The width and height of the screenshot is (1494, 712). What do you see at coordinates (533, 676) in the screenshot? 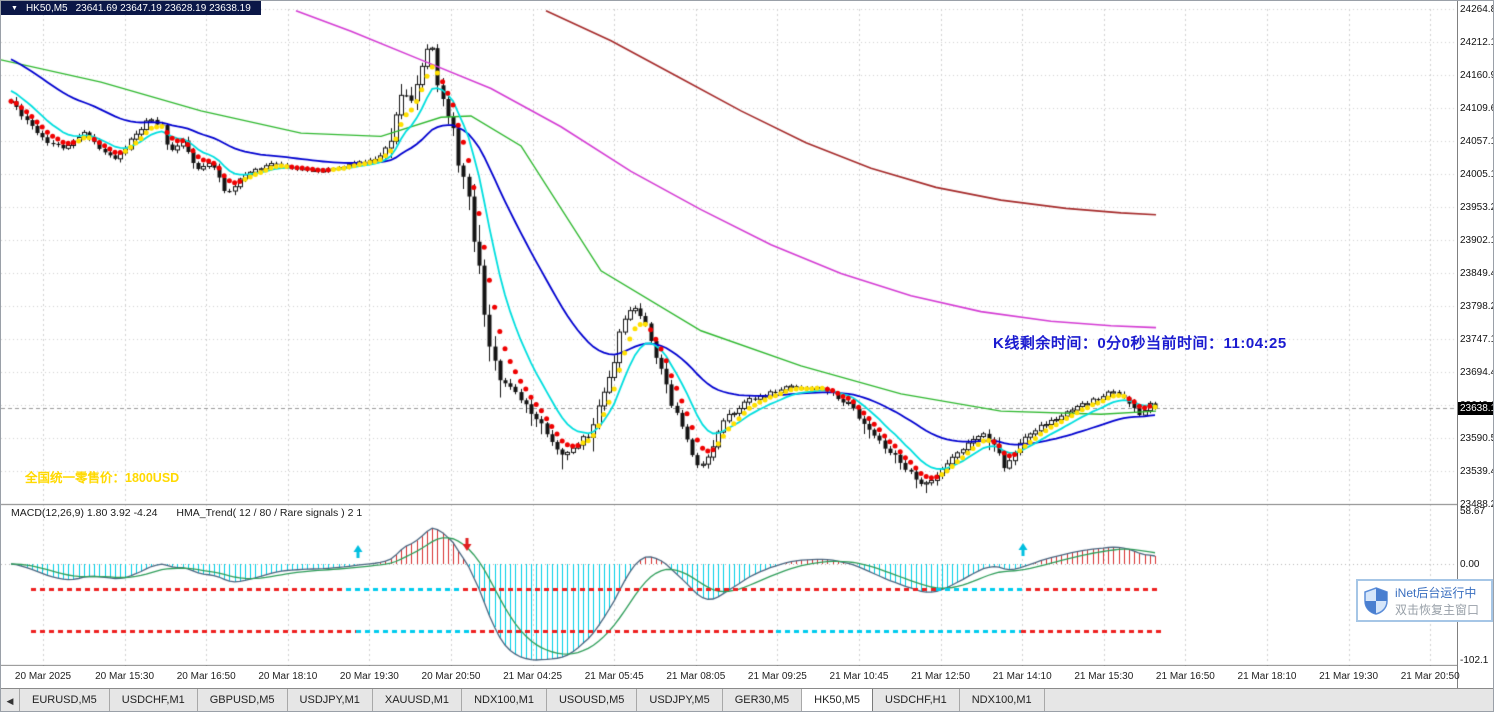
I see `time-axis-label: 21 Mar 04:25` at bounding box center [533, 676].